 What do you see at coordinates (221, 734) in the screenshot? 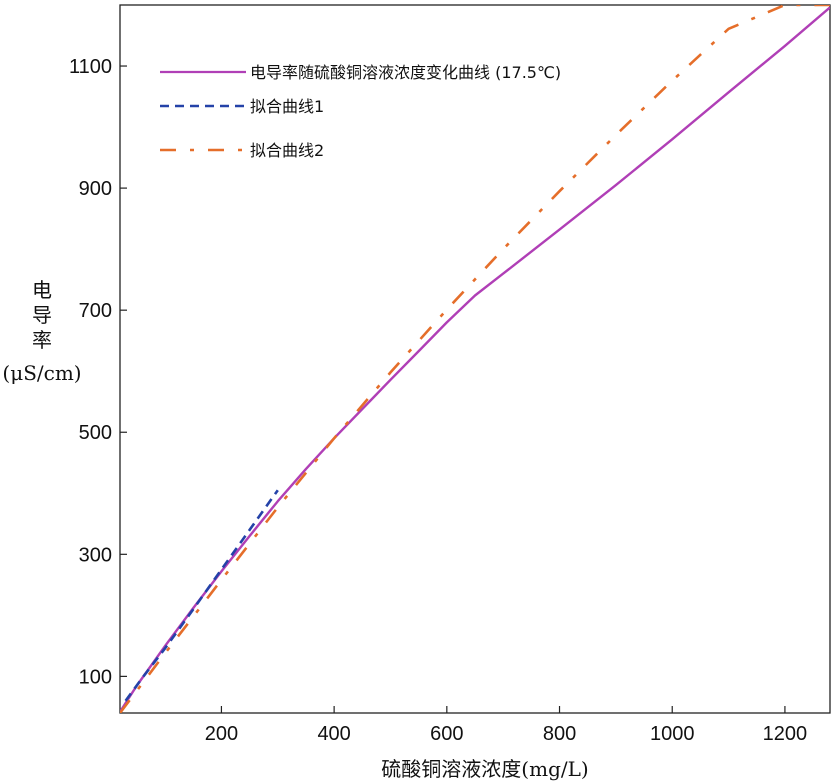
I see `x-tick-label-0: 200` at bounding box center [221, 734].